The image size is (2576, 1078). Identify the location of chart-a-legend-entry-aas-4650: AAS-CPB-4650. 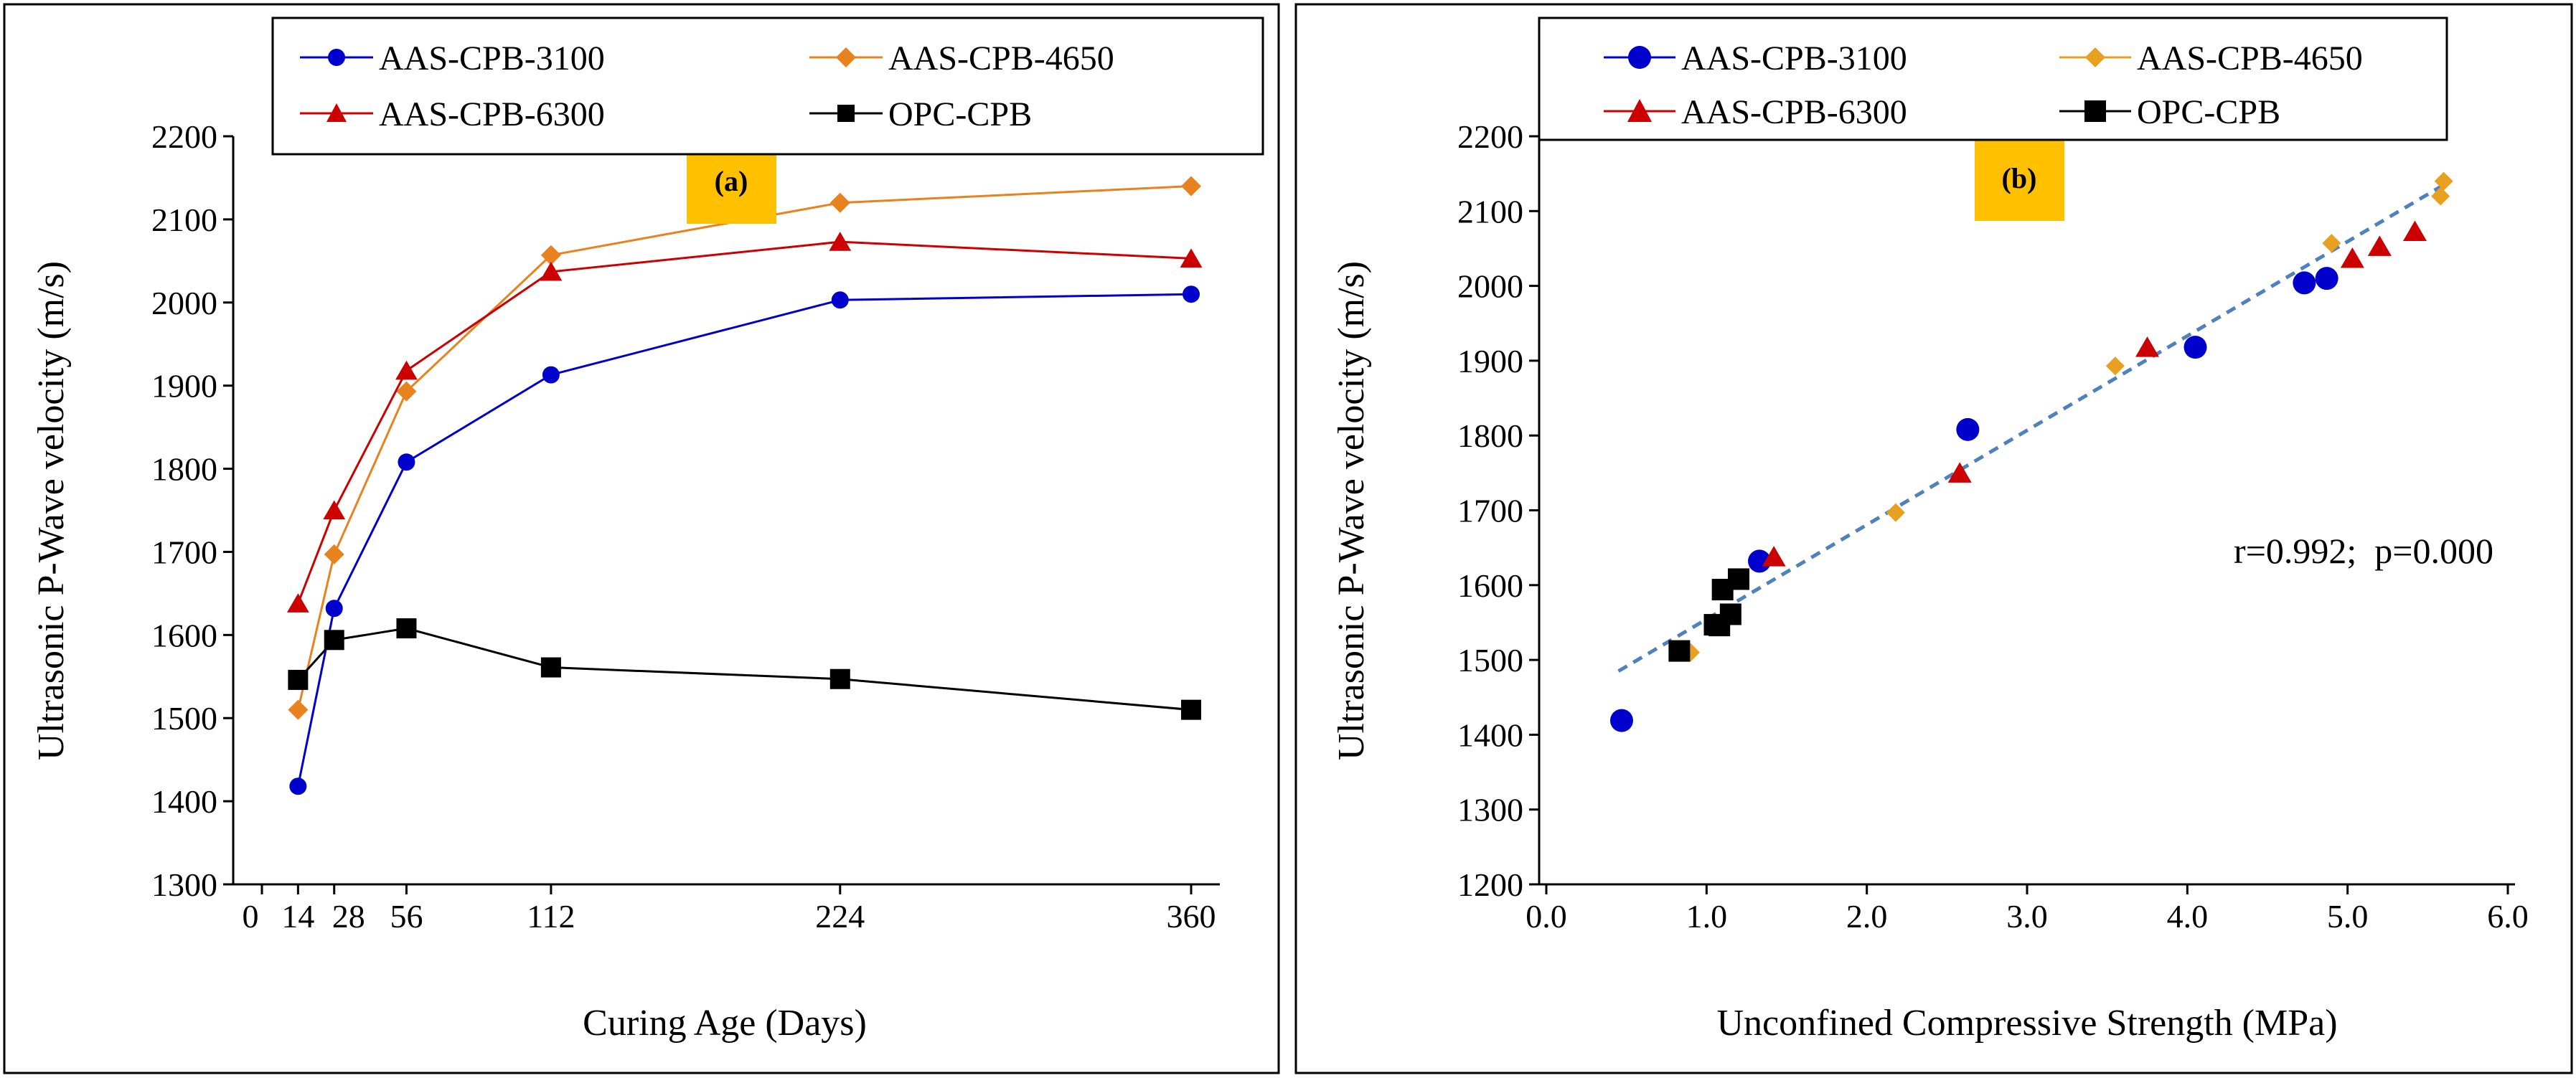
(961, 58).